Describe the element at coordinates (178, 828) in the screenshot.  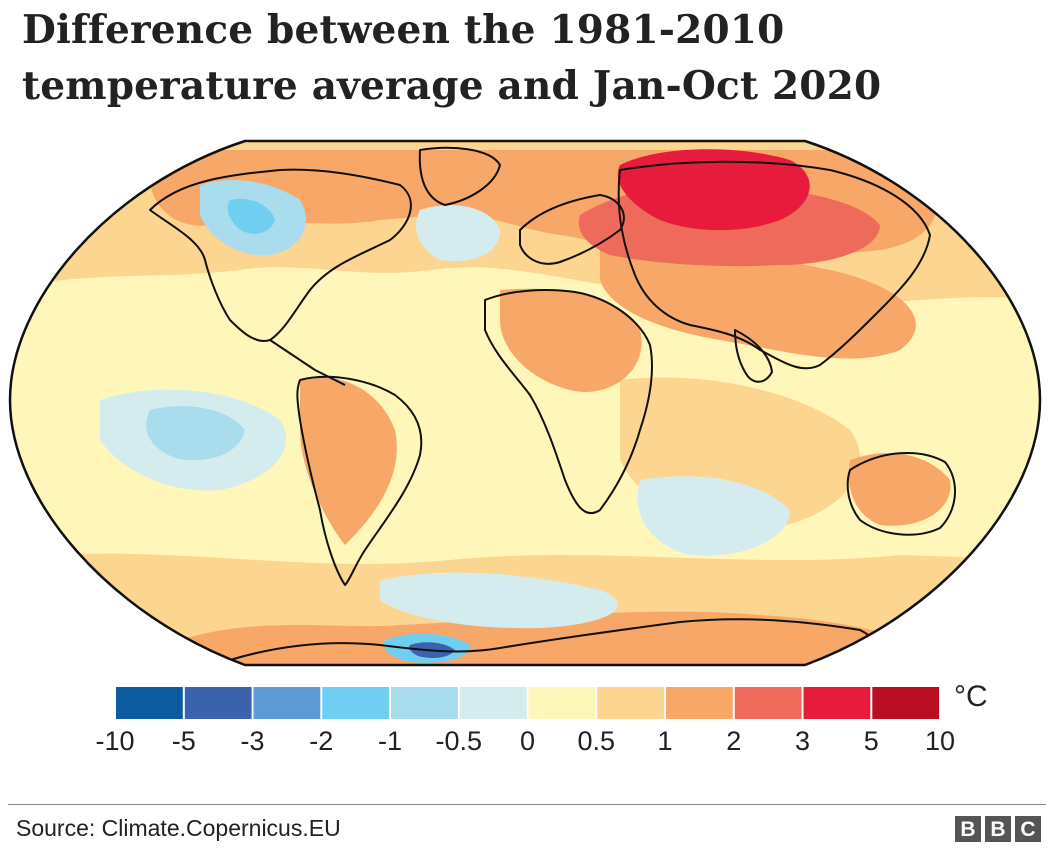
I see `source-note: Source: Climate.Copernicus.EU` at that location.